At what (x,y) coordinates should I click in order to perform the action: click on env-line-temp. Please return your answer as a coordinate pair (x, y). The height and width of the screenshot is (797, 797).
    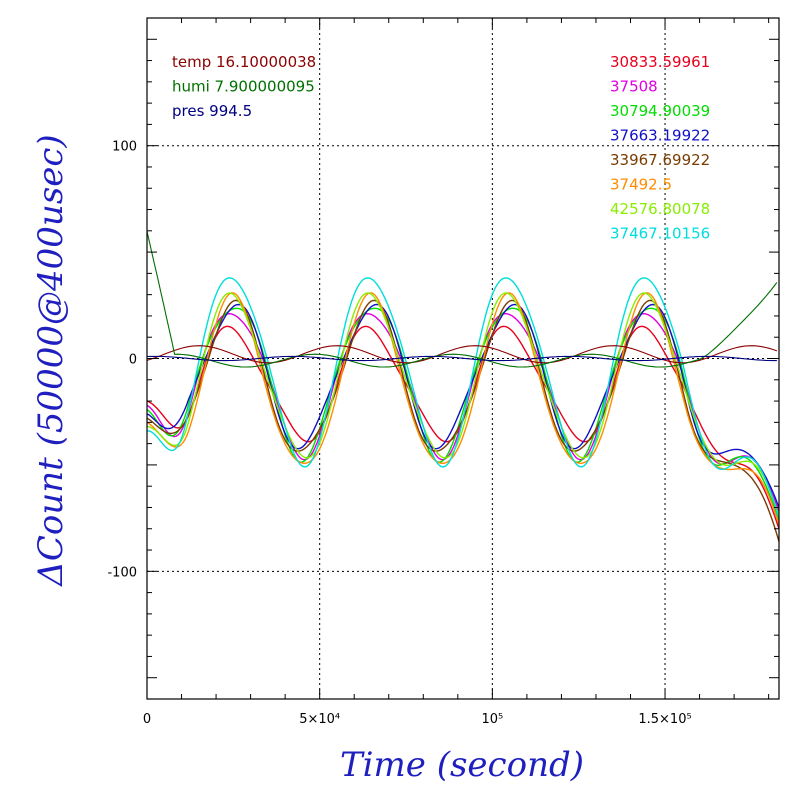
    Looking at the image, I should click on (462, 354).